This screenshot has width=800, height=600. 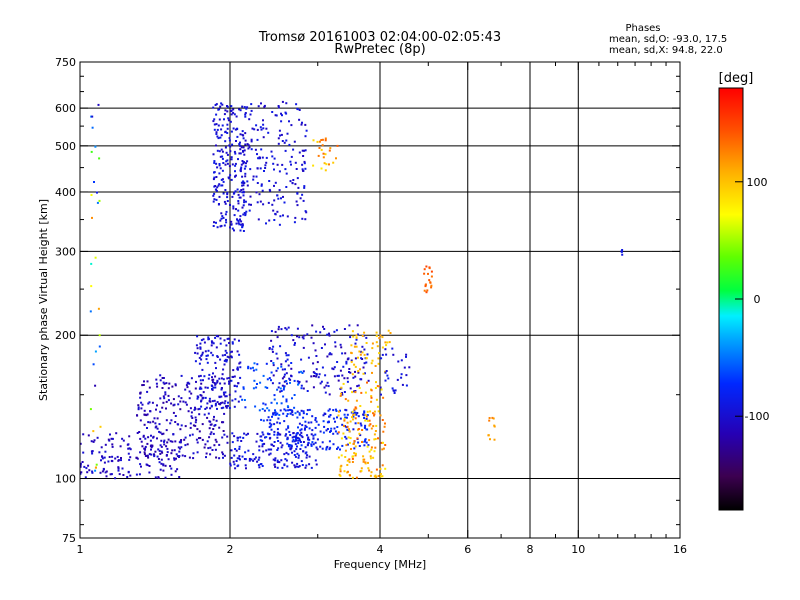 What do you see at coordinates (65, 108) in the screenshot?
I see `y-tick-label: 600` at bounding box center [65, 108].